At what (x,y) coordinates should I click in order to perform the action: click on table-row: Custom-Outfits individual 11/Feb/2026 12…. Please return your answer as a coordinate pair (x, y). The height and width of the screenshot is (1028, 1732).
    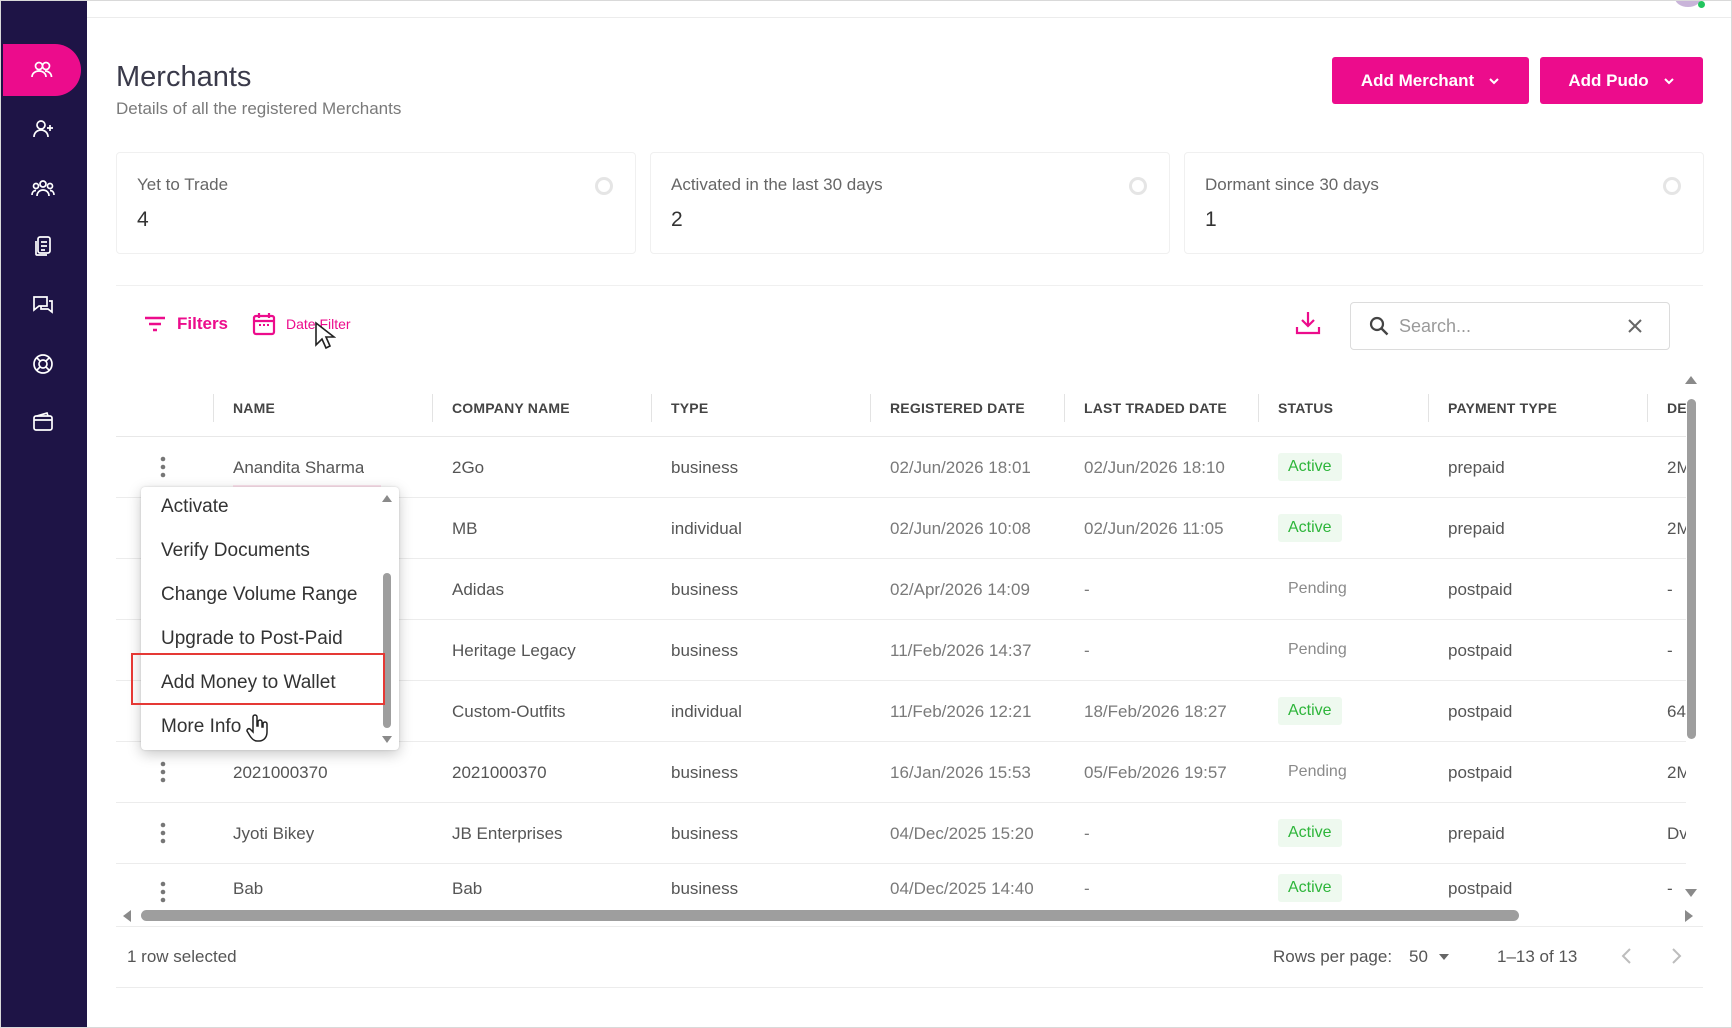
    Looking at the image, I should click on (901, 711).